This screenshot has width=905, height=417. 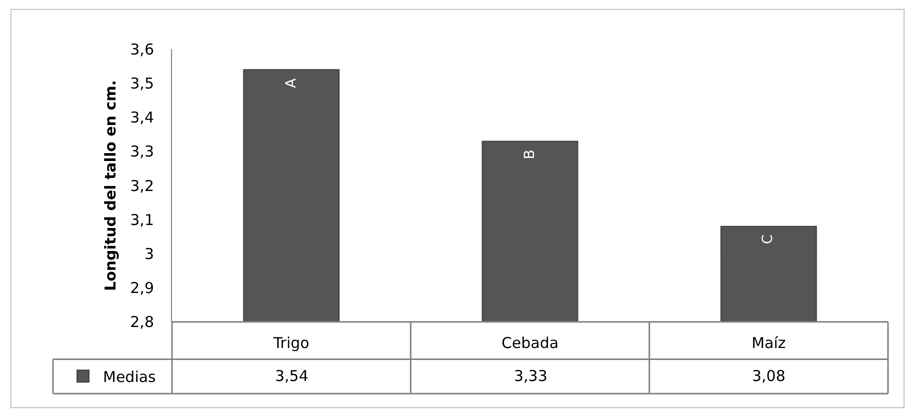 What do you see at coordinates (142, 151) in the screenshot?
I see `y-tick-label: 3,3` at bounding box center [142, 151].